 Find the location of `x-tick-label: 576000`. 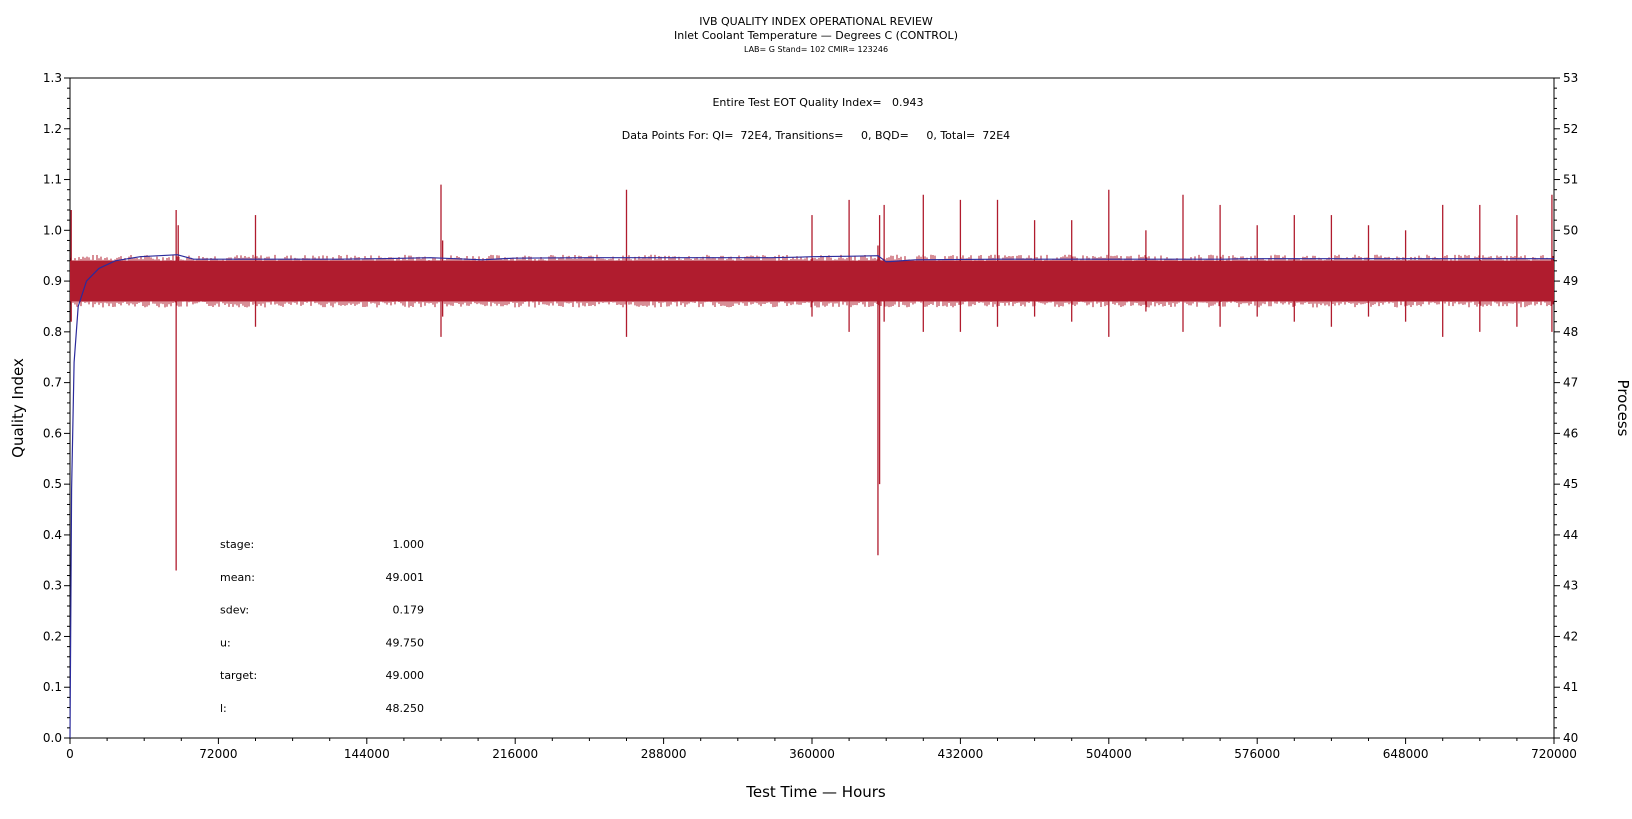

x-tick-label: 576000 is located at coordinates (1257, 754).